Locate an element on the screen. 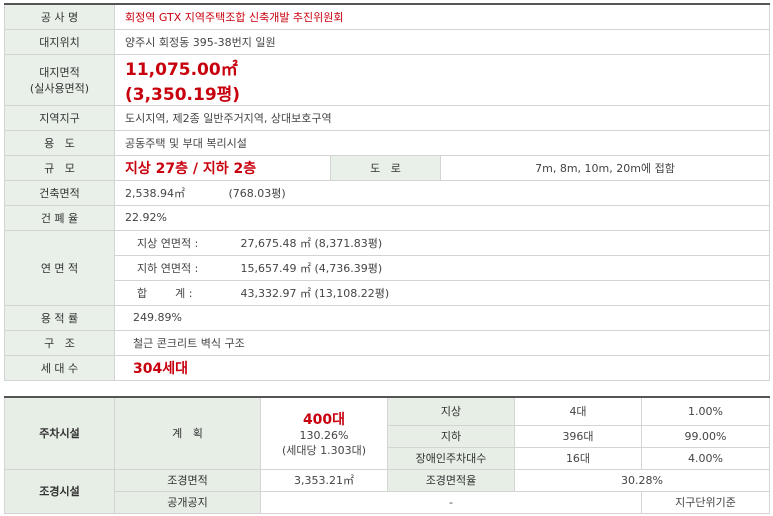  site-area-pyeong: (3,350.19평) is located at coordinates (183, 94).